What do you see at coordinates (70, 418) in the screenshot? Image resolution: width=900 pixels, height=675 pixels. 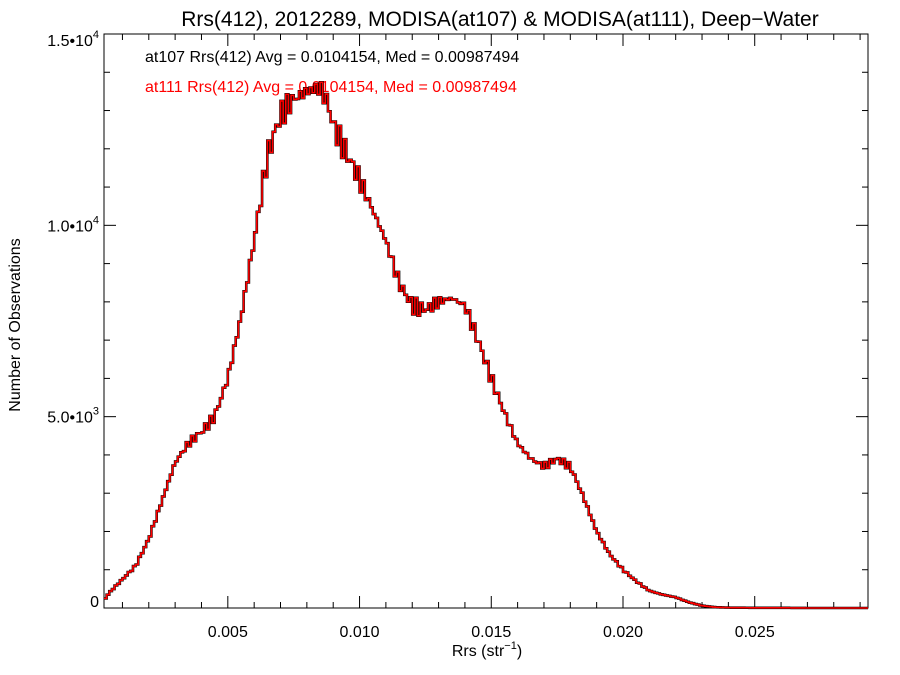 I see `y-tick-label-main: 5.0•10` at bounding box center [70, 418].